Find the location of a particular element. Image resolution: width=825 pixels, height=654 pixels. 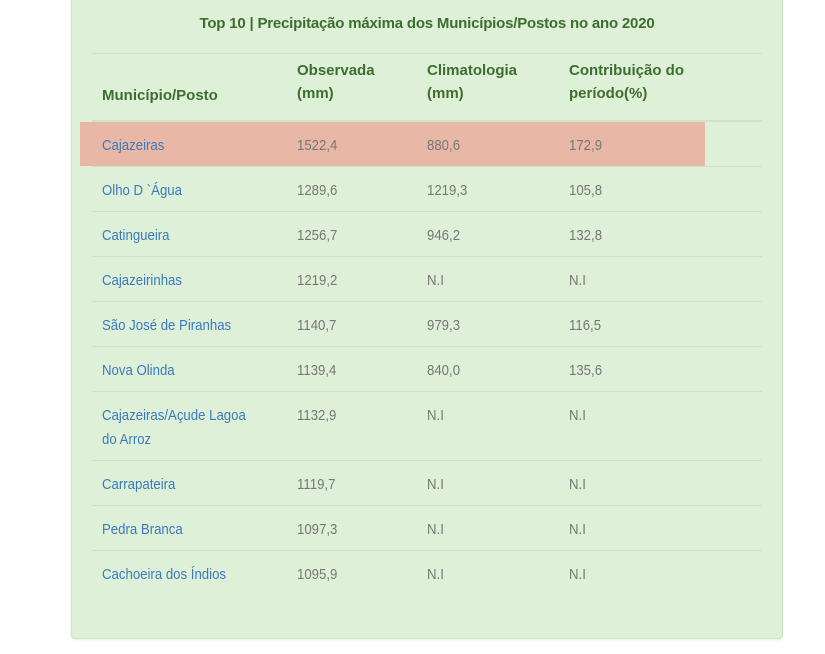

table-row: Nova Olinda 1139,4 840,0 135,6 is located at coordinates (427, 369).